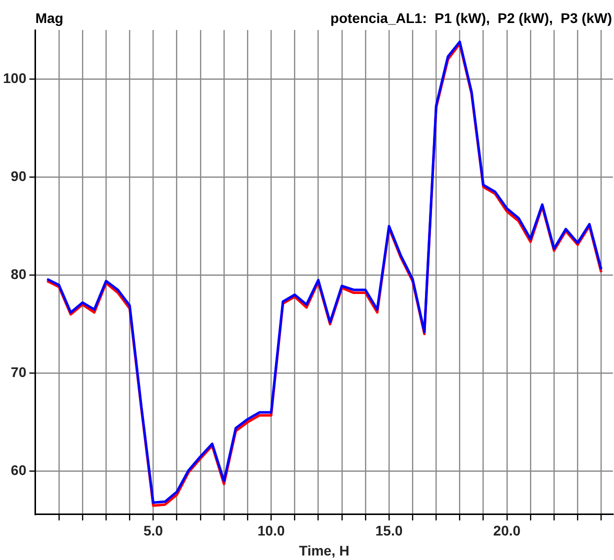  I want to click on y-axis-title: Mag, so click(49, 18).